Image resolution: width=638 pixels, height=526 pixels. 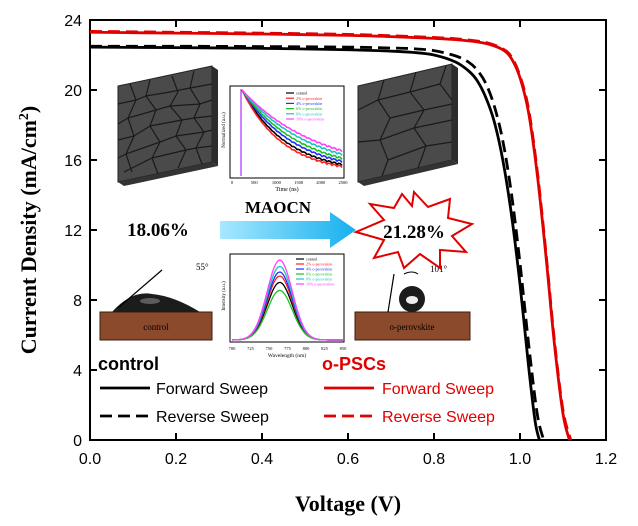 What do you see at coordinates (434, 459) in the screenshot?
I see `x-tick-label: 0.8` at bounding box center [434, 459].